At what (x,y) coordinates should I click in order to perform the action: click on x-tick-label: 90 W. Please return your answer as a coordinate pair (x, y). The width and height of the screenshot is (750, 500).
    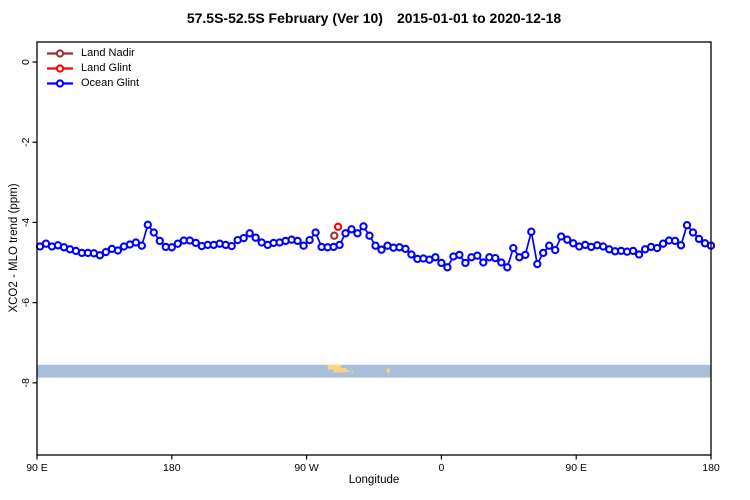
    Looking at the image, I should click on (306, 468).